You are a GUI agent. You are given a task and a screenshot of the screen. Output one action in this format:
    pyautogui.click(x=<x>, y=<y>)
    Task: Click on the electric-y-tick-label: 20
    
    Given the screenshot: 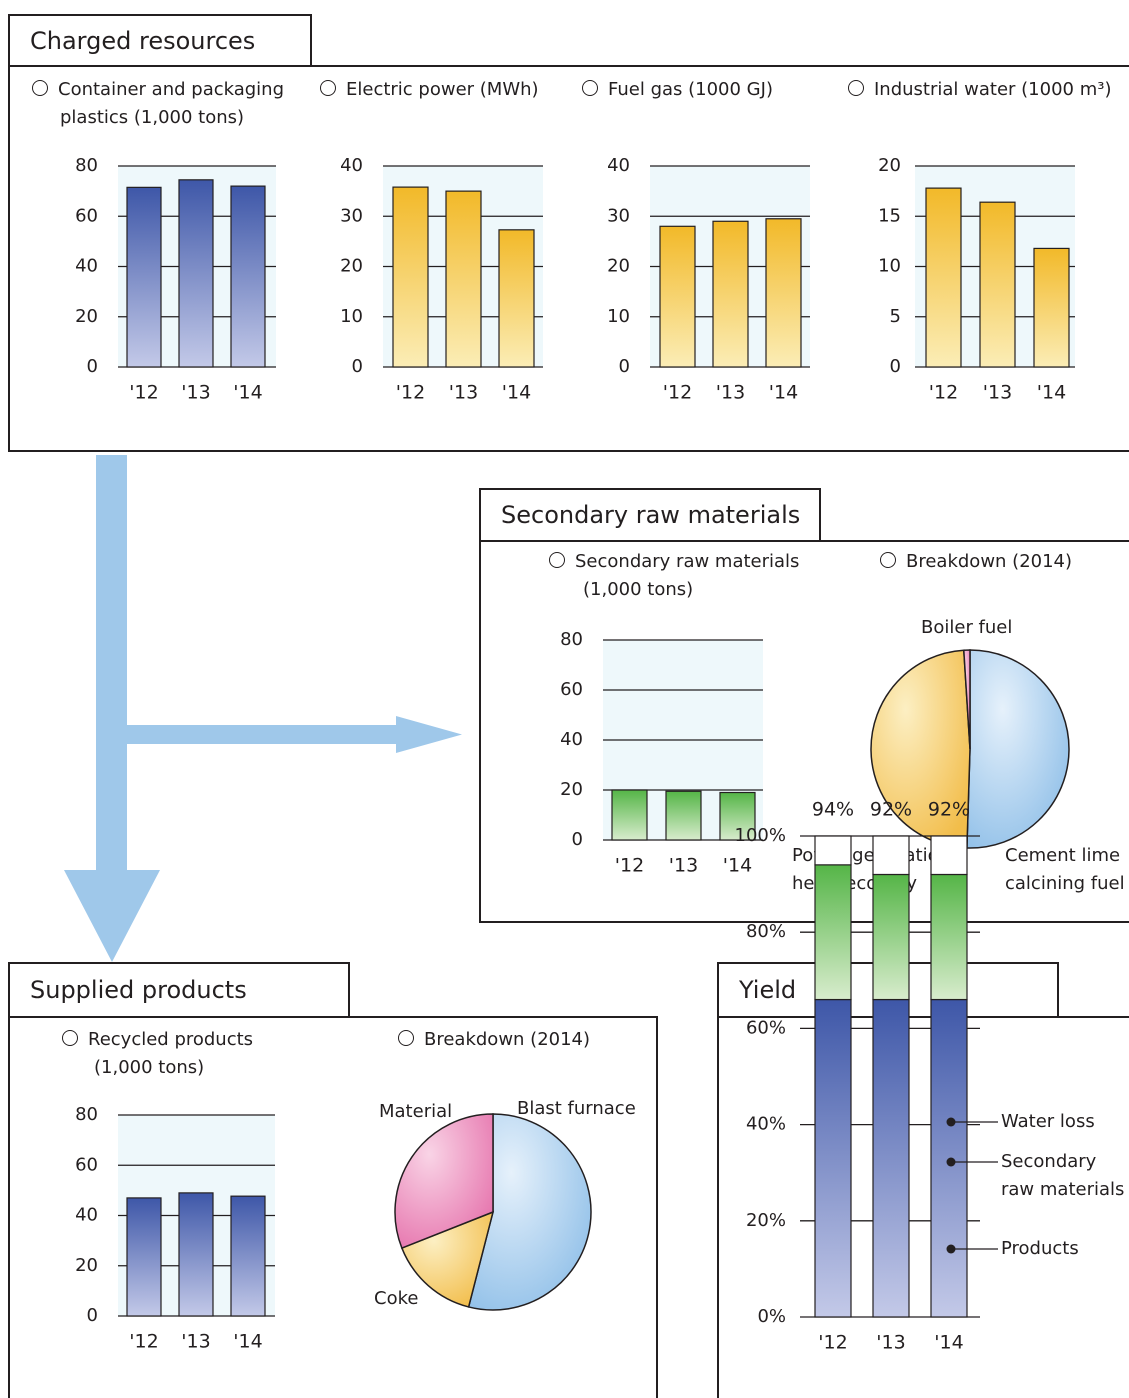 What is the action you would take?
    pyautogui.click(x=351, y=266)
    